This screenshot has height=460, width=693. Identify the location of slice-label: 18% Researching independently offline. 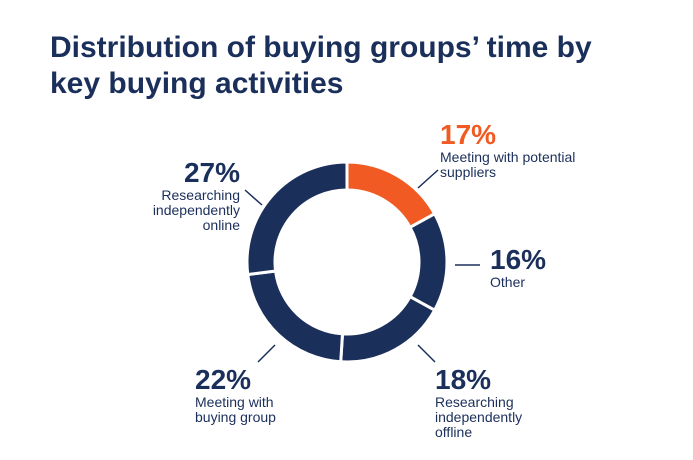
(495, 402).